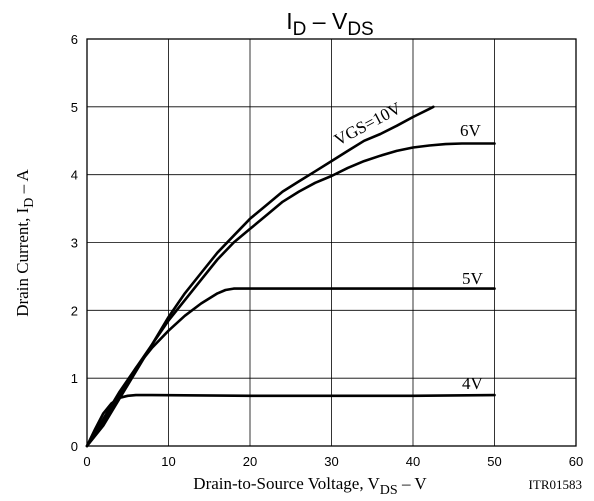  I want to click on y-tick-label: 2, so click(74, 310).